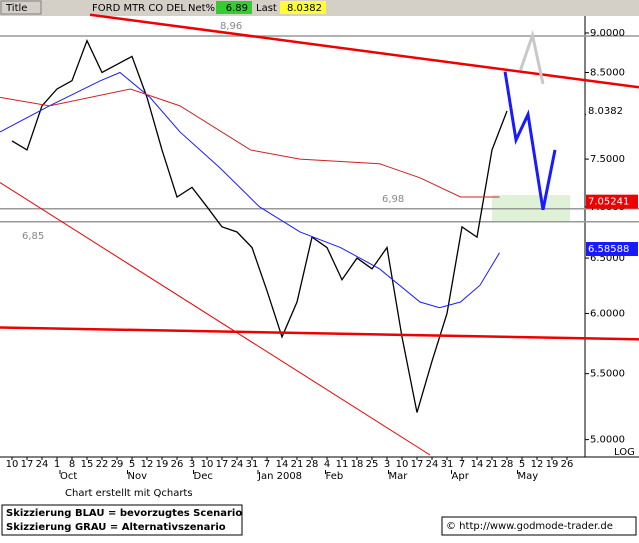  I want to click on net-label: Net%, so click(201, 8).